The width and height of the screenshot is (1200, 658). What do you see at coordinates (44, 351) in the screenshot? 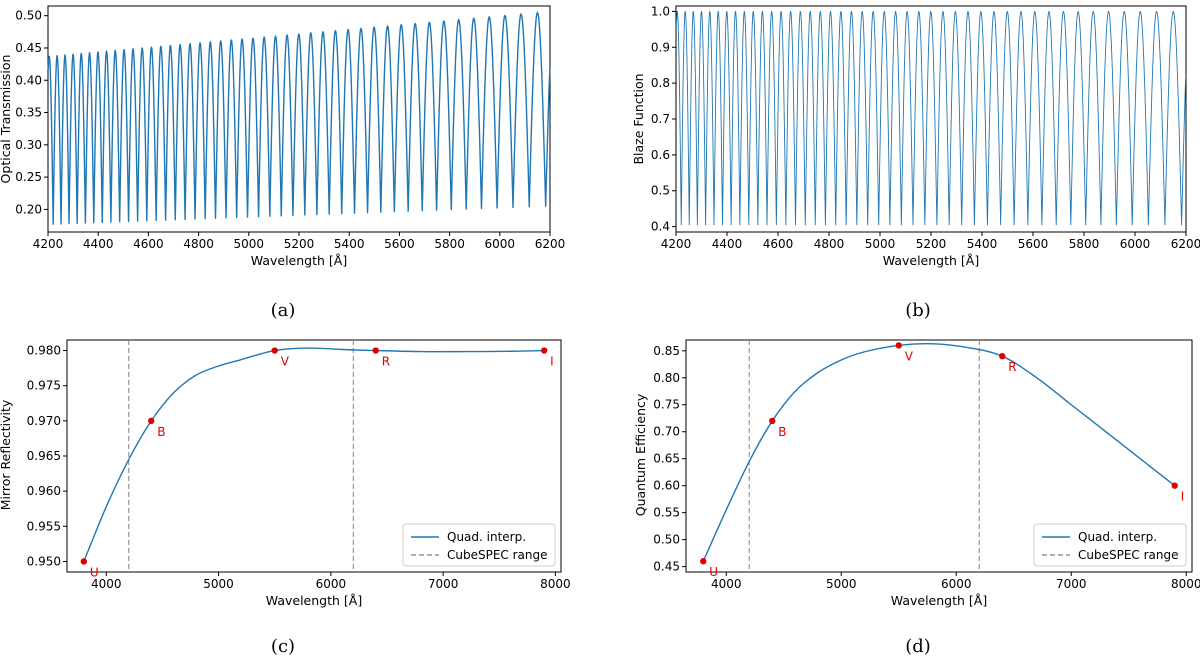
I see `y-tick-label: 0.980` at bounding box center [44, 351].